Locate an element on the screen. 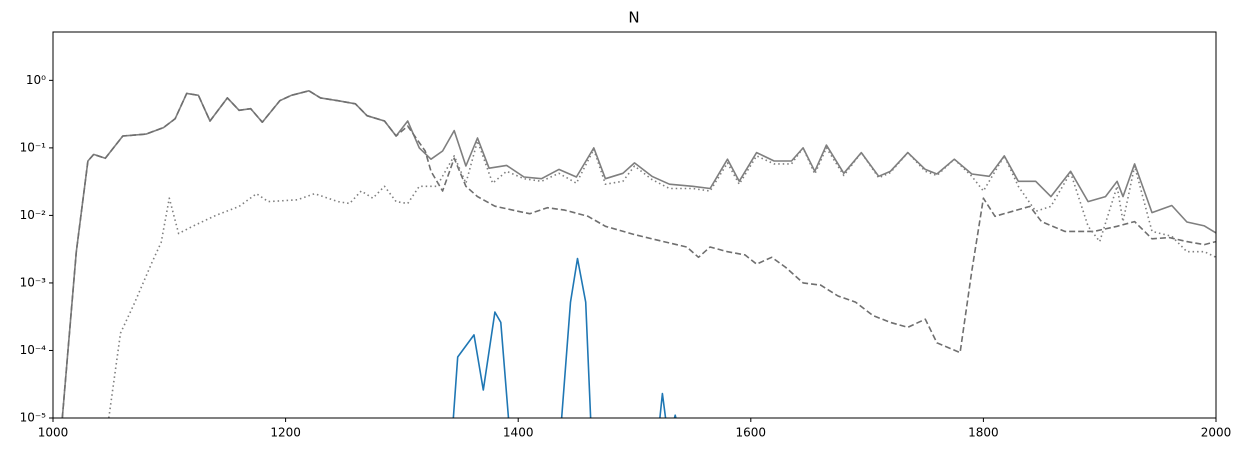 This screenshot has height=455, width=1243. y-tick-label: 10⁻¹ is located at coordinates (33, 147).